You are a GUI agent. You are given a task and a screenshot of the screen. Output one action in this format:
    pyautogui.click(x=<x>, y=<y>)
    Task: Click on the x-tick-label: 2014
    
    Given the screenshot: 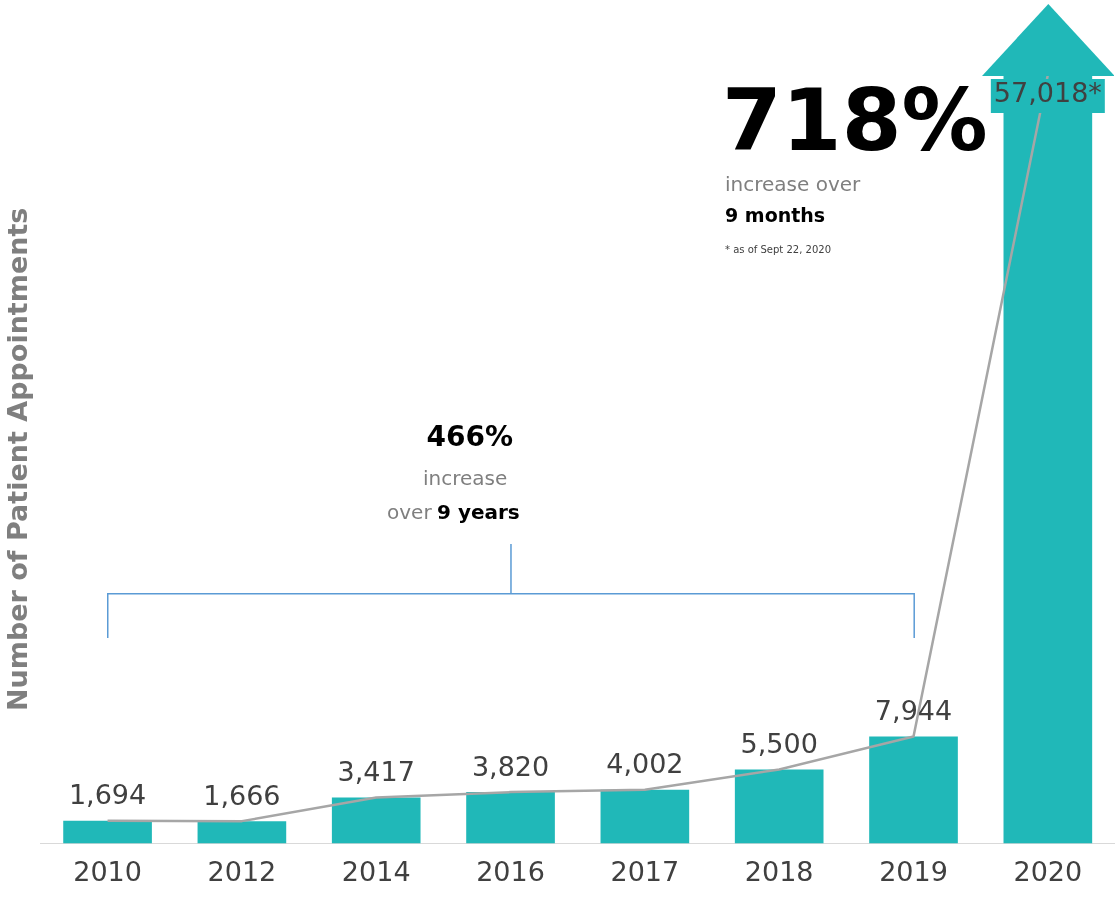 What is the action you would take?
    pyautogui.click(x=376, y=871)
    